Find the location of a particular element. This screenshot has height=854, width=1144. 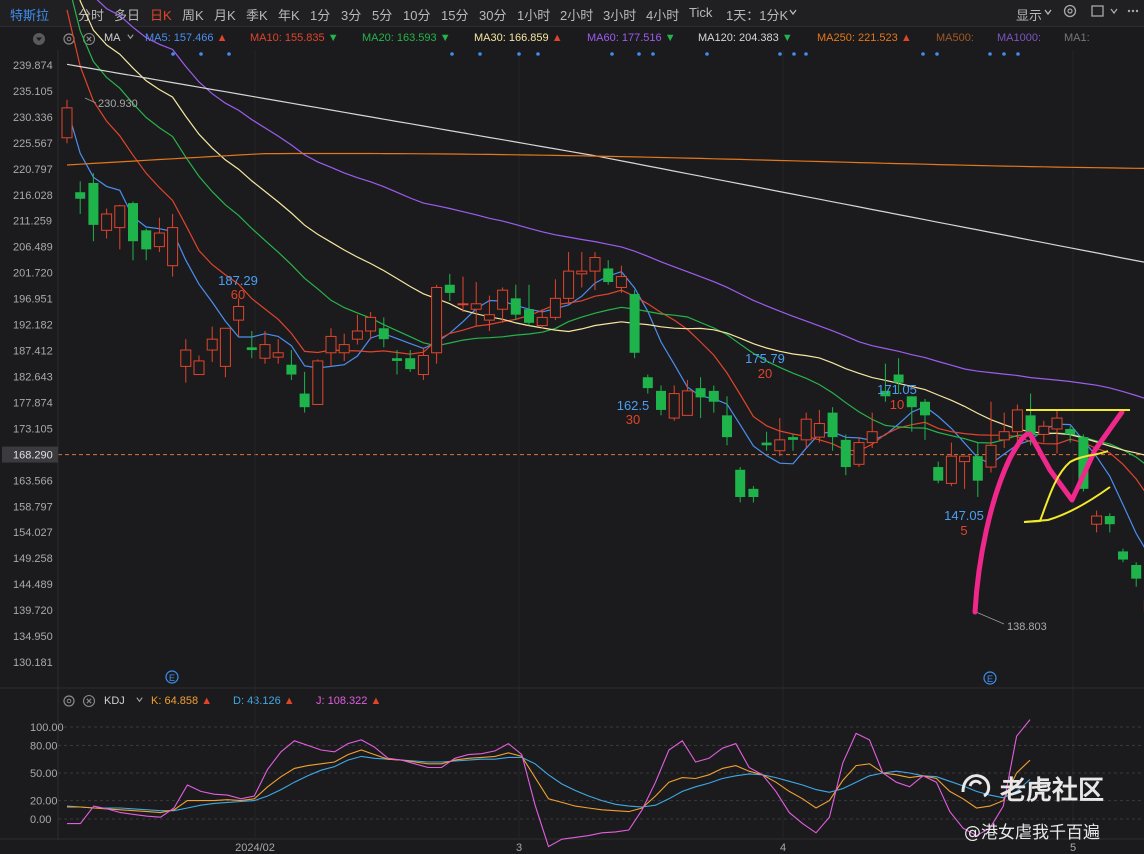

period-tab-3h: 3小时 is located at coordinates (620, 15).